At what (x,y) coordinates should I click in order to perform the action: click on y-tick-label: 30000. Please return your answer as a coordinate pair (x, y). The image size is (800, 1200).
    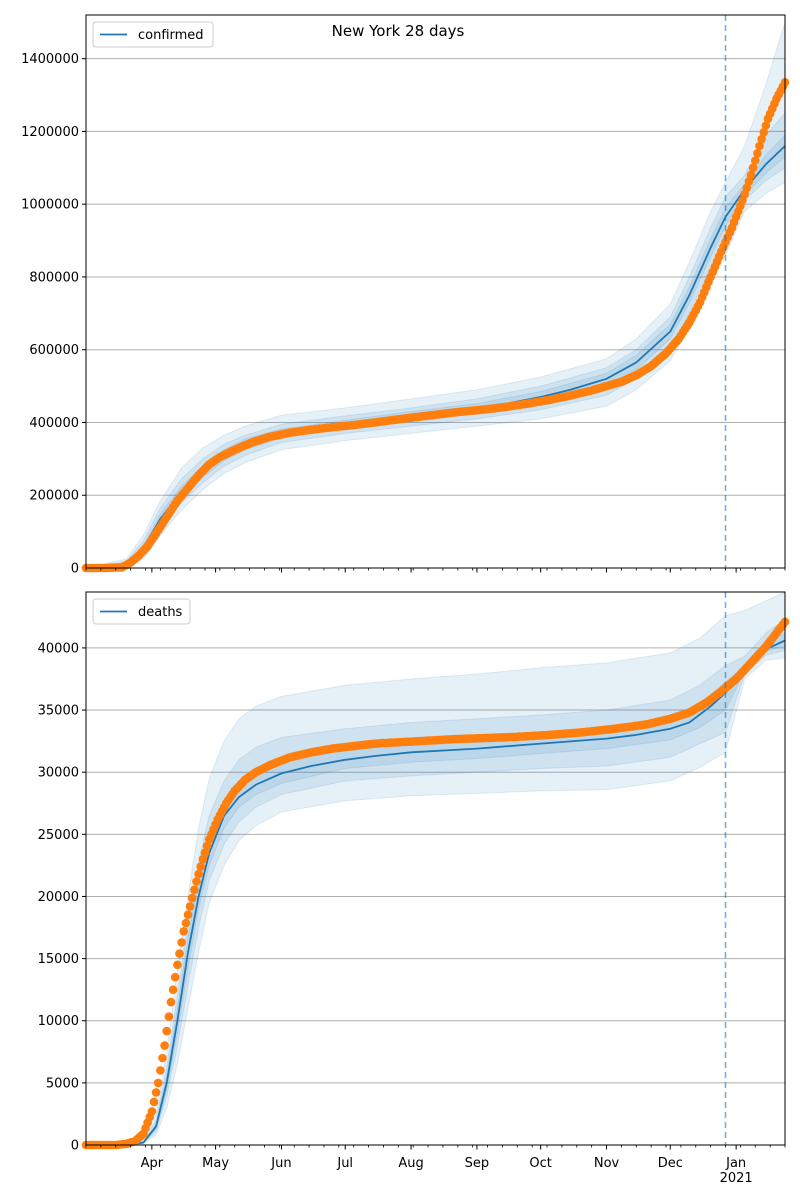
    Looking at the image, I should click on (58, 773).